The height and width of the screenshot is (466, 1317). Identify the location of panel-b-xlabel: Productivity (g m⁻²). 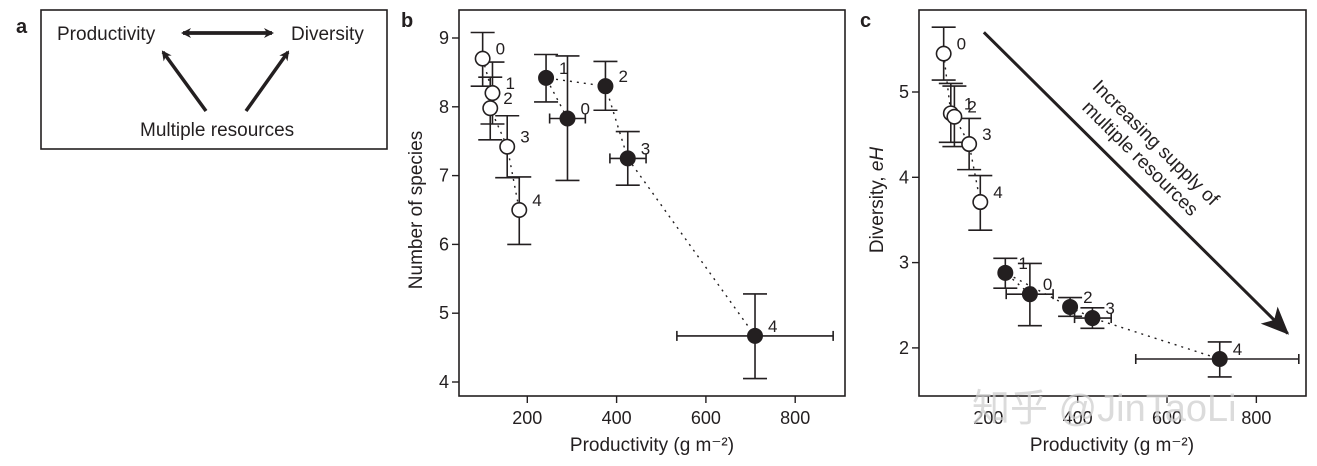
(652, 445).